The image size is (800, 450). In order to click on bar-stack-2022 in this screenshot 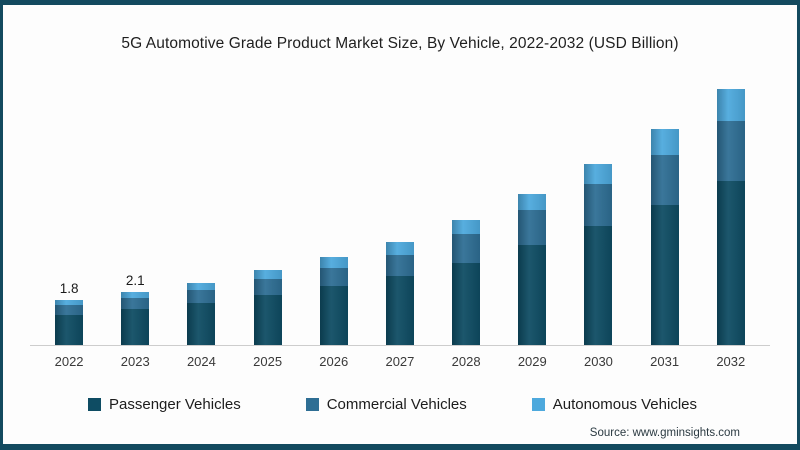, I will do `click(69, 322)`.